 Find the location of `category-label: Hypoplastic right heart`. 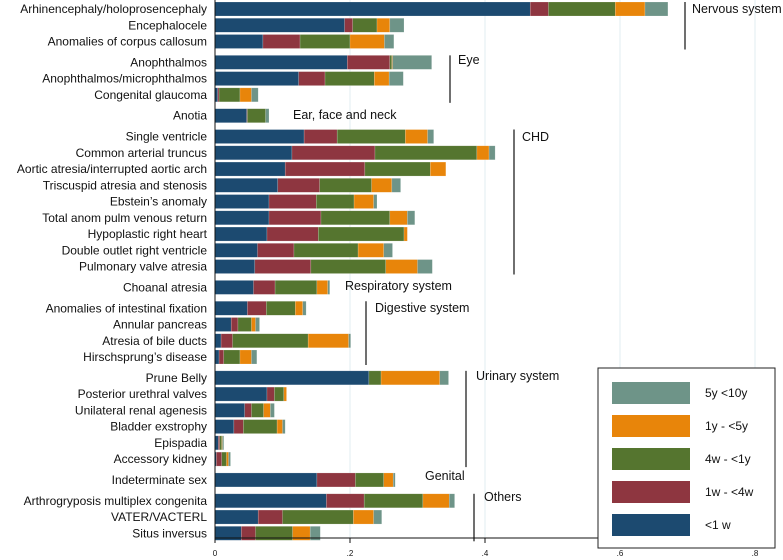

category-label: Hypoplastic right heart is located at coordinates (148, 234).